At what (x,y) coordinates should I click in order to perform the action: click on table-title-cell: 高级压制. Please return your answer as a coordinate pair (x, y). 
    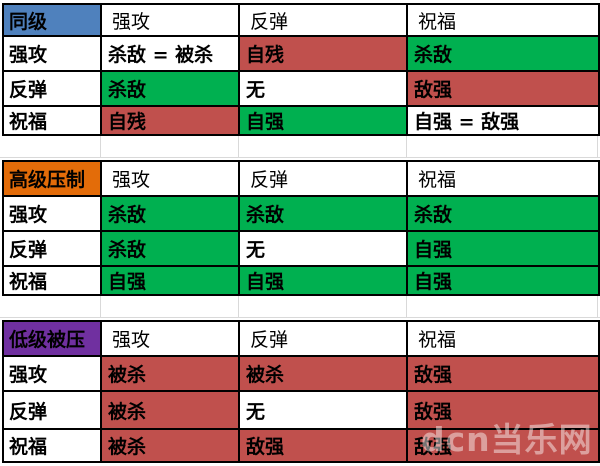
    Looking at the image, I should click on (52, 178).